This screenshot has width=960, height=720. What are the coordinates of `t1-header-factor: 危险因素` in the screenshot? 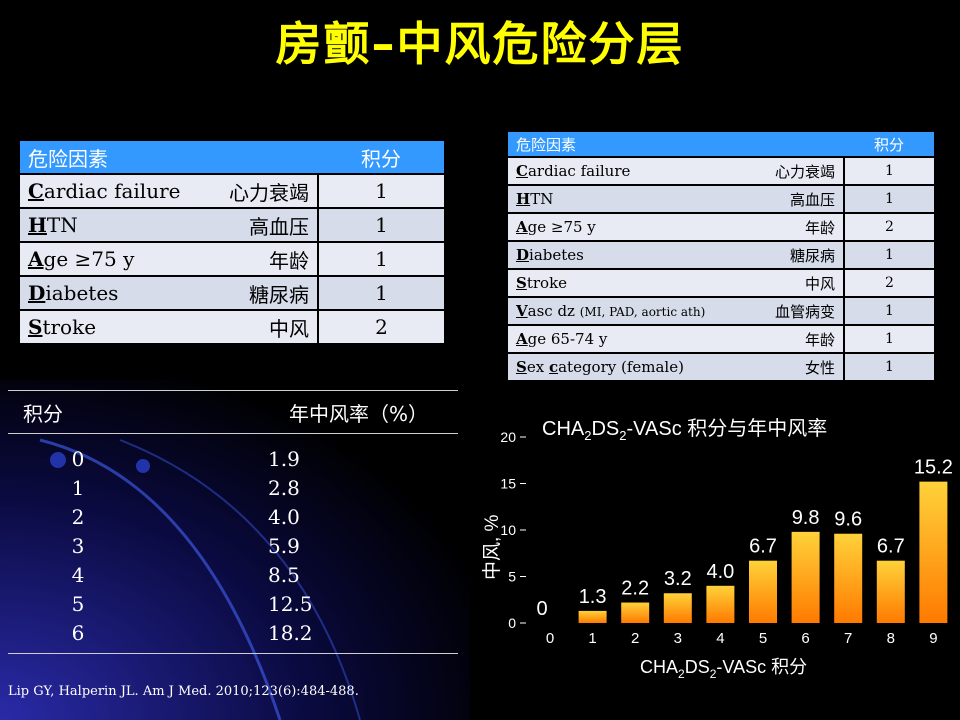 It's located at (169, 157).